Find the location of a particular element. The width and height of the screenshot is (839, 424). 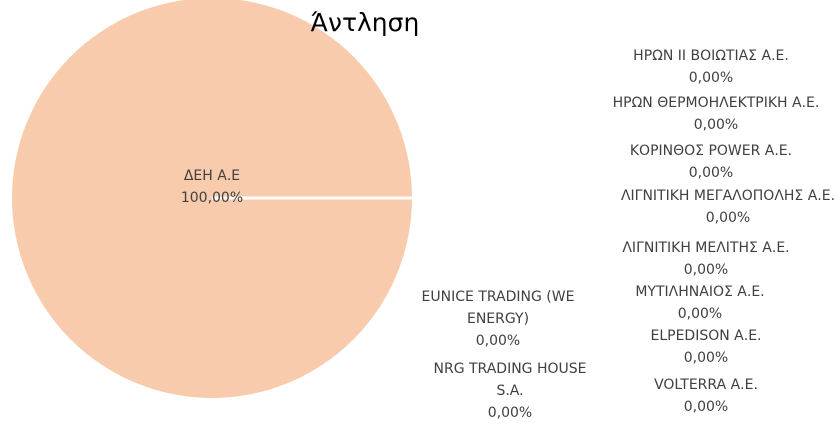

category: ΔΕΗ Α.Ε is located at coordinates (212, 176).